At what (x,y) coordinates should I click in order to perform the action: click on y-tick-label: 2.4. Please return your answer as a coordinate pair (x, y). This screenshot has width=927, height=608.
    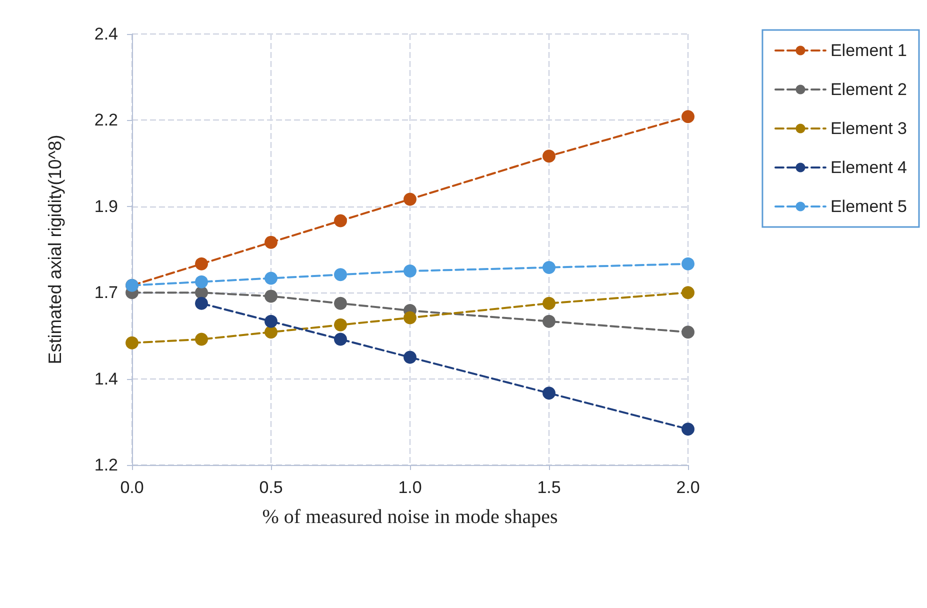
    Looking at the image, I should click on (106, 34).